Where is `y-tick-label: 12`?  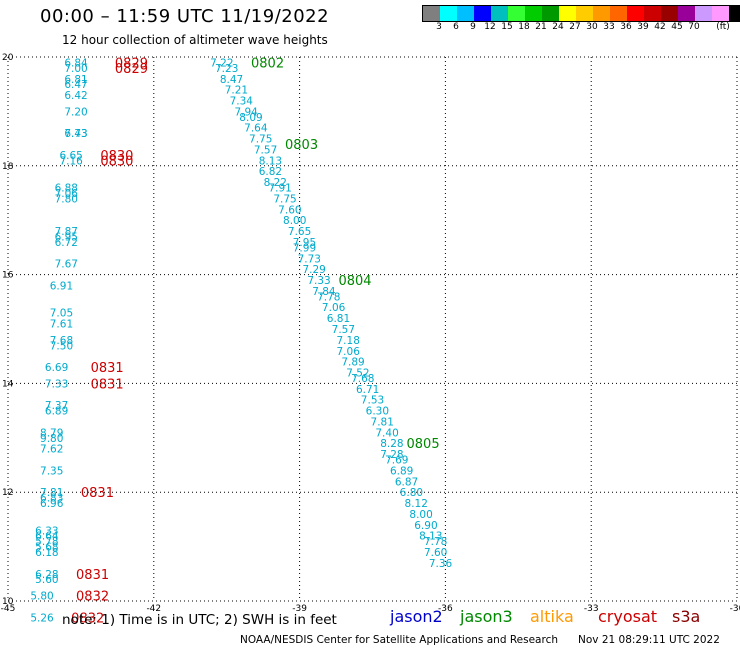
y-tick-label: 12 is located at coordinates (7, 493).